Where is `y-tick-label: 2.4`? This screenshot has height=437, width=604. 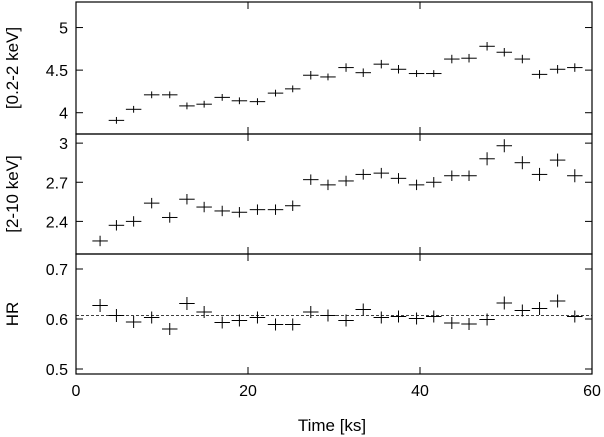 y-tick-label: 2.4 is located at coordinates (57, 222).